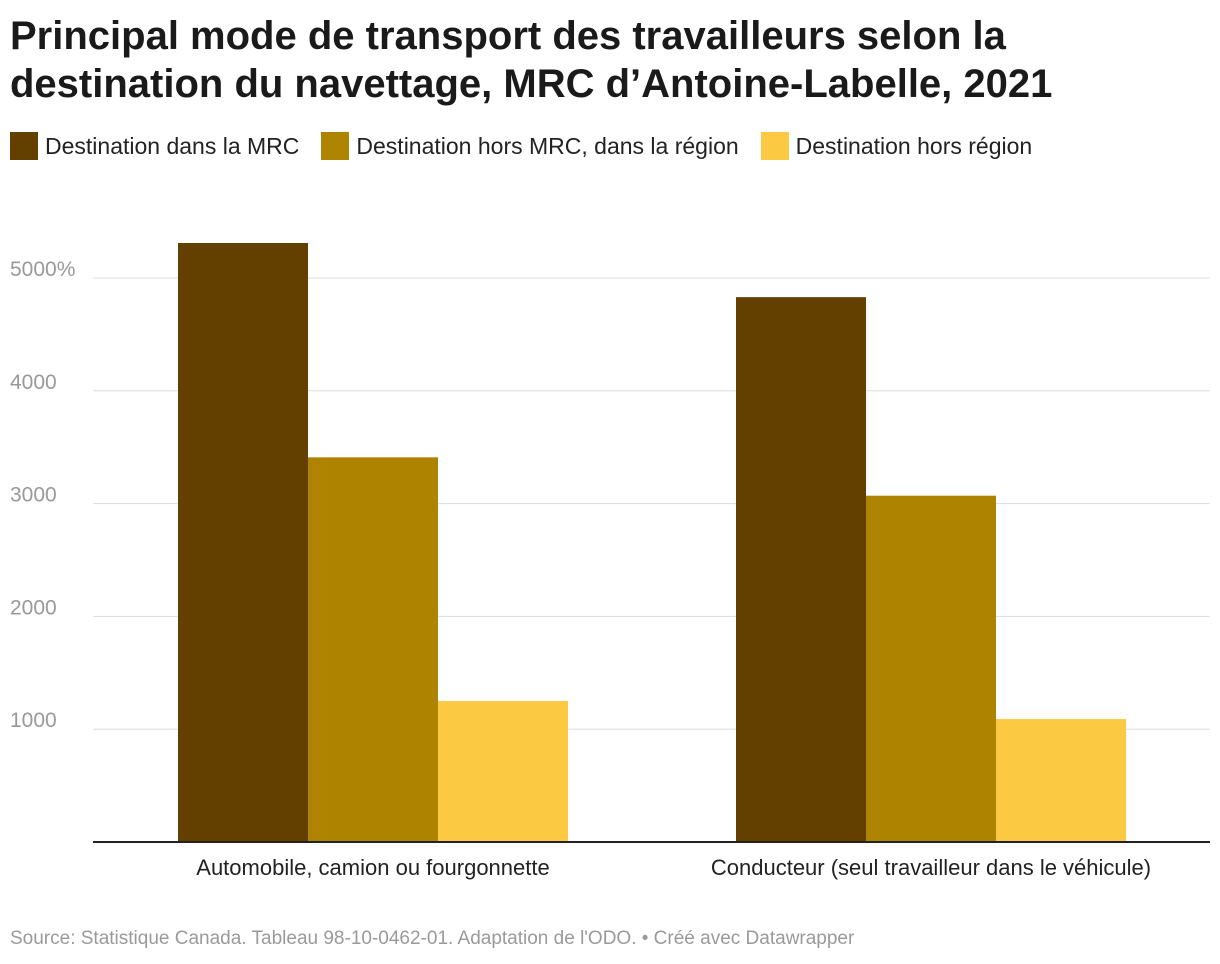 This screenshot has width=1220, height=964. What do you see at coordinates (372, 867) in the screenshot?
I see `x-category-label-1: Automobile, camion ou fourgonnette` at bounding box center [372, 867].